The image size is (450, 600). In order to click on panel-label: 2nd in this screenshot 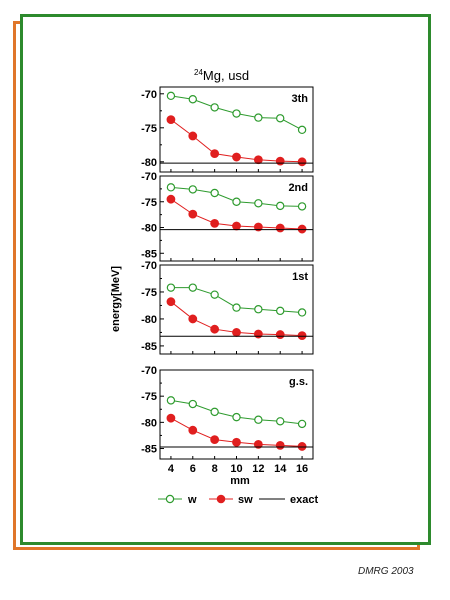, I will do `click(298, 188)`.